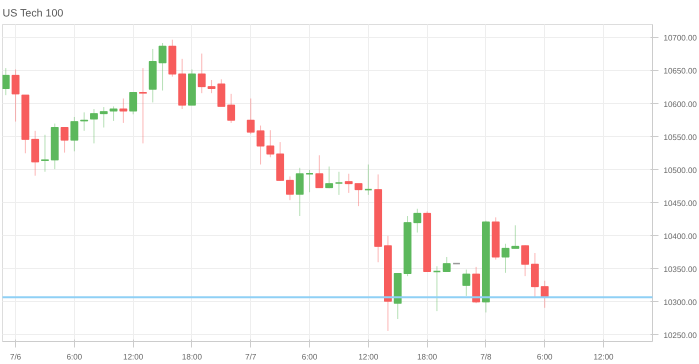  Describe the element at coordinates (681, 269) in the screenshot. I see `y-tick-label: 10350.00` at that location.